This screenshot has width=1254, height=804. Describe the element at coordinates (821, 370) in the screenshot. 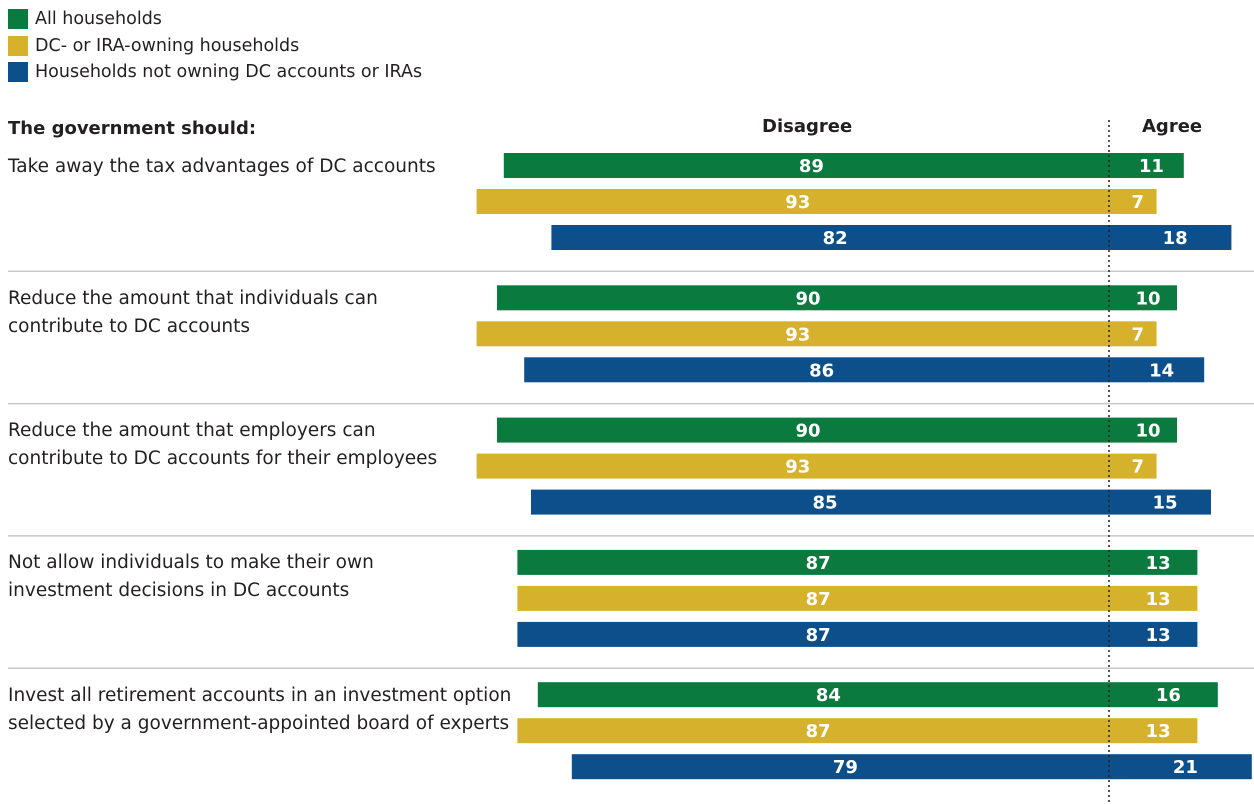

I see `disagree-value-label: 86` at that location.